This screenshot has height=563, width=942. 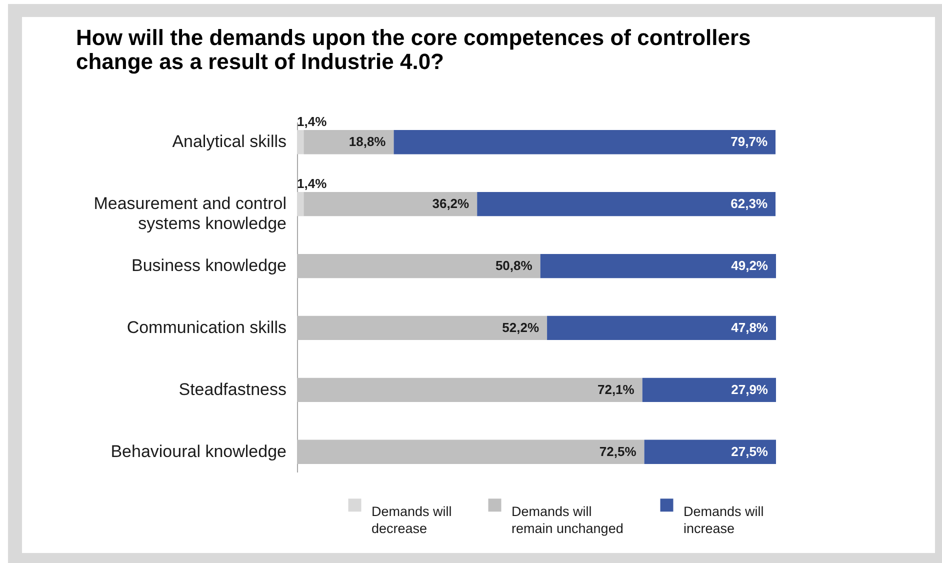 What do you see at coordinates (198, 451) in the screenshot?
I see `y-tick-label: Behavioural knowledge` at bounding box center [198, 451].